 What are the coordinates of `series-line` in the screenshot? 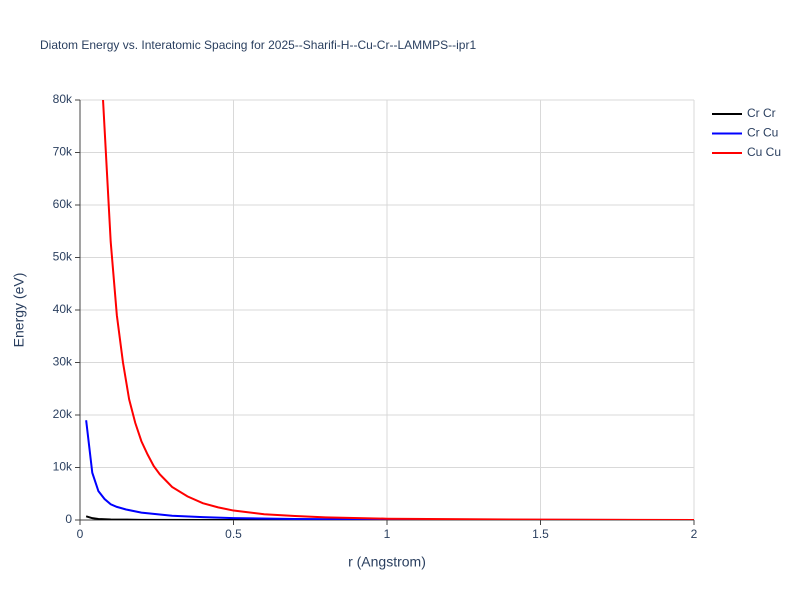 It's located at (389, 470).